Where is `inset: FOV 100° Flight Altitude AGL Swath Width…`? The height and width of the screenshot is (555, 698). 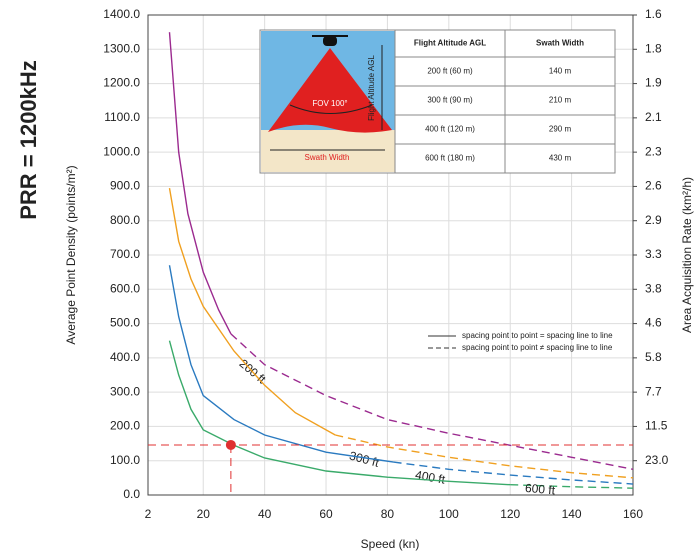
inset: FOV 100° Flight Altitude AGL Swath Width… is located at coordinates (437, 101).